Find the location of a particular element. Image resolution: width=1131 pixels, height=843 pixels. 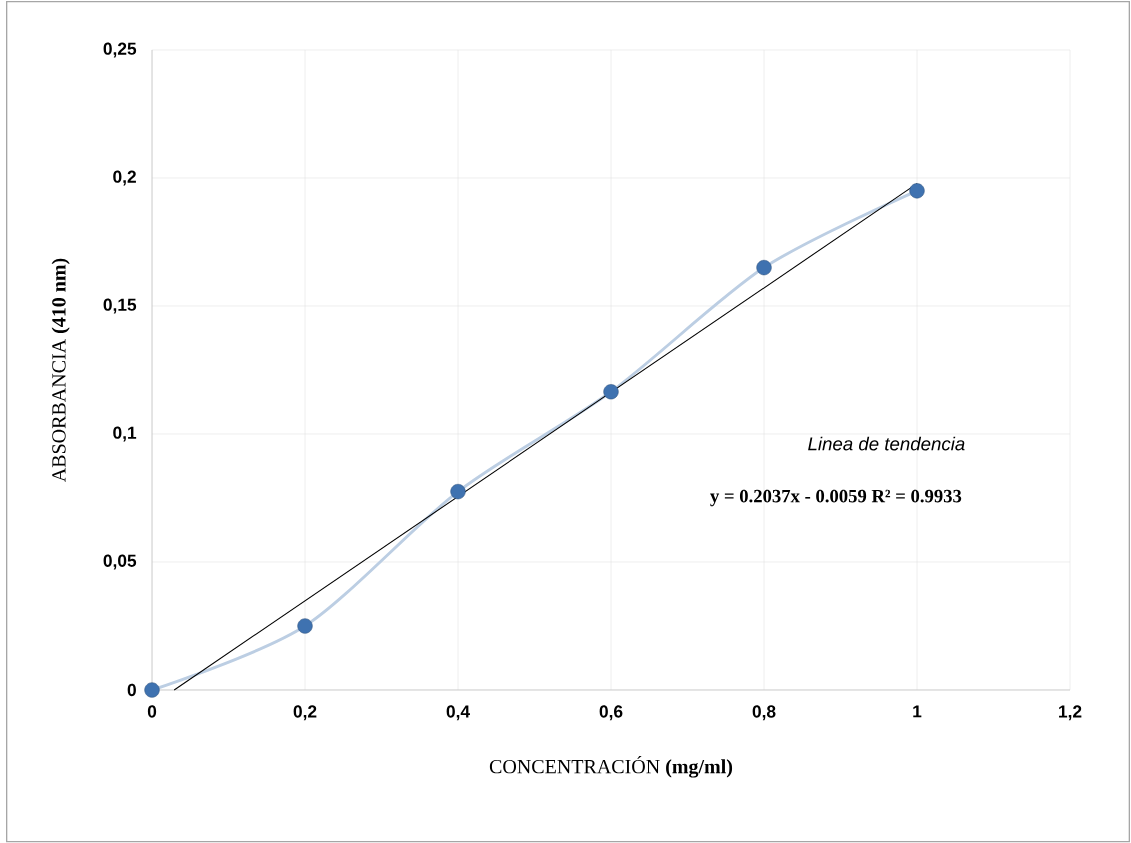

x-tick-label: 0,8 is located at coordinates (764, 713).